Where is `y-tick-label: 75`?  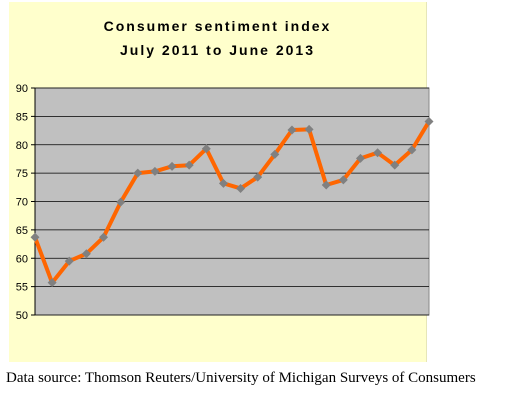 y-tick-label: 75 is located at coordinates (22, 174).